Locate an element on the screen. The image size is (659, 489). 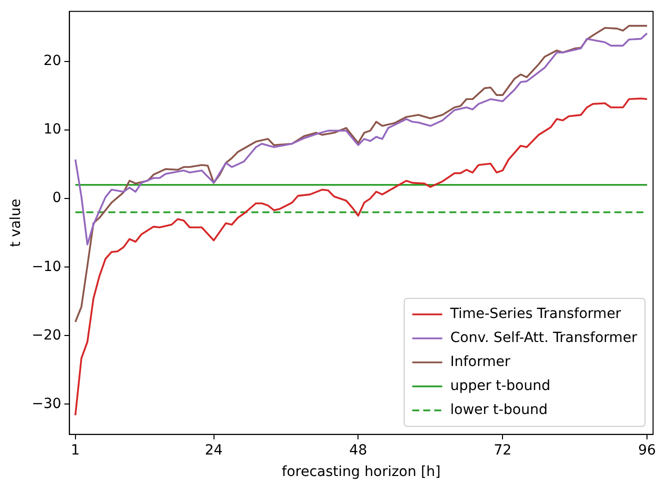
x-tick-label: 72 is located at coordinates (503, 450).